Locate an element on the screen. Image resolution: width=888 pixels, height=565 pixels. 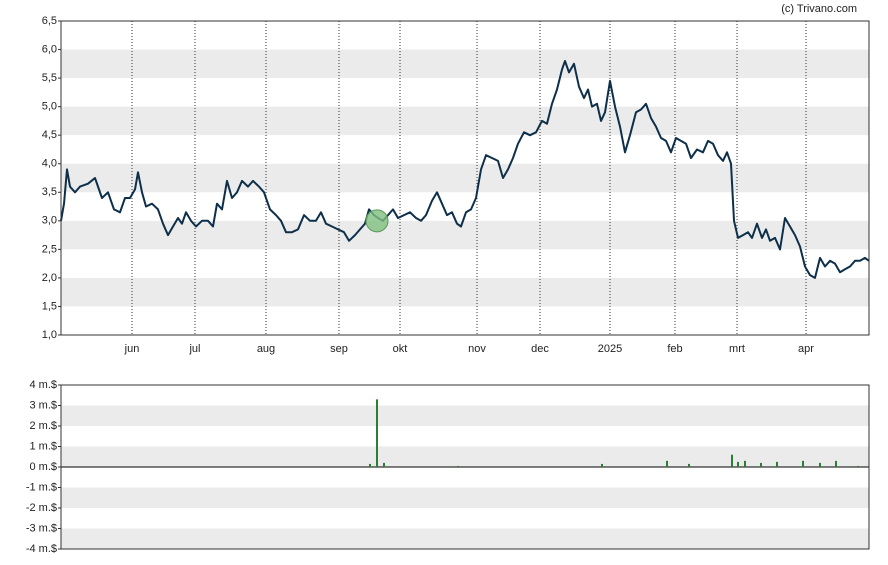
y-tick-label: 4,0 is located at coordinates (49, 164).